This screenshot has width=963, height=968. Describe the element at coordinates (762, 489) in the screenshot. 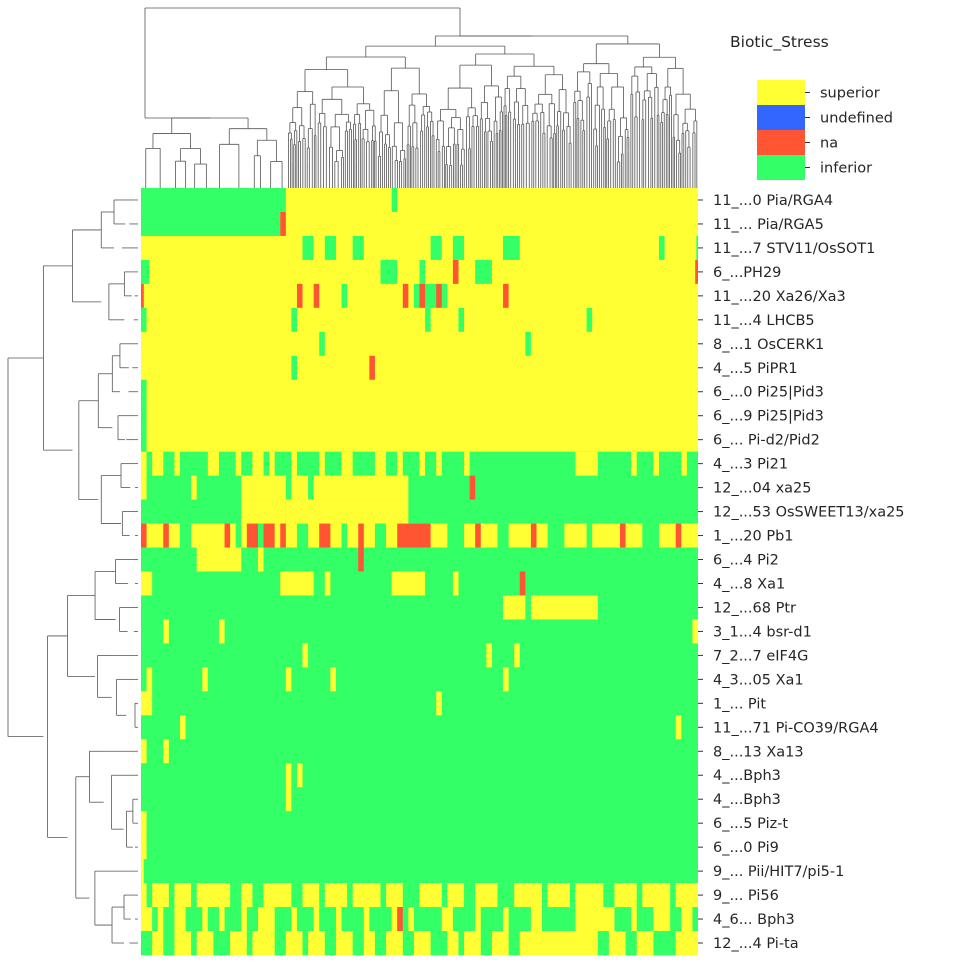

I see `row-label: 12_...04 xa25` at that location.